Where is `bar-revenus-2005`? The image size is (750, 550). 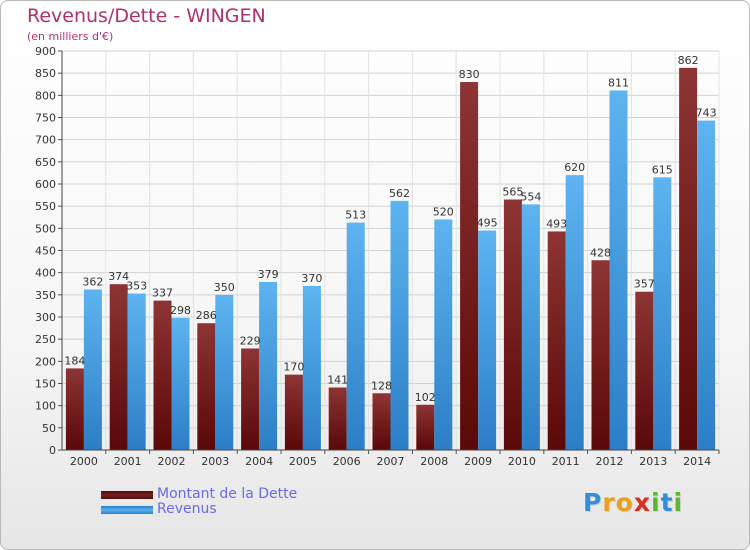
bar-revenus-2005 is located at coordinates (311, 367).